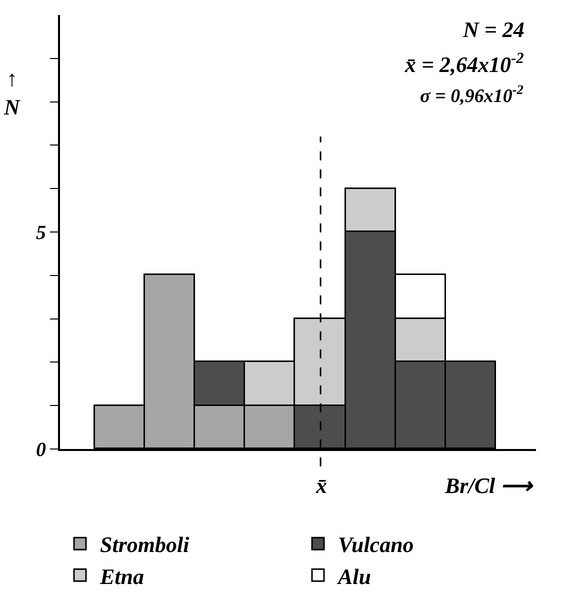 Image resolution: width=576 pixels, height=609 pixels. Describe the element at coordinates (376, 545) in the screenshot. I see `legend-label: Vulcano` at that location.